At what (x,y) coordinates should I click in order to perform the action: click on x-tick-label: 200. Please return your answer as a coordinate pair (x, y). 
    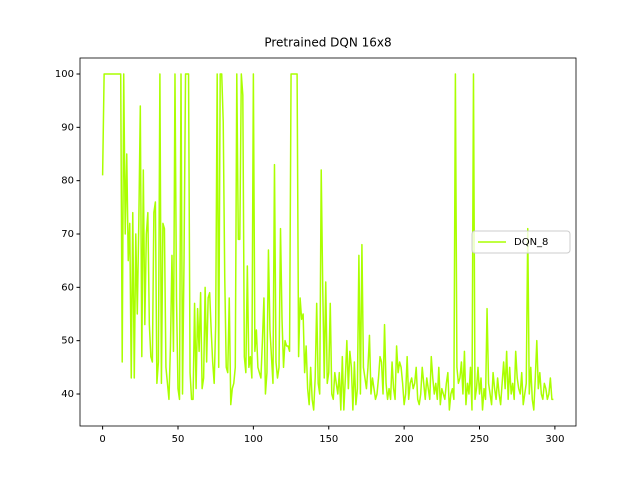
    Looking at the image, I should click on (404, 439).